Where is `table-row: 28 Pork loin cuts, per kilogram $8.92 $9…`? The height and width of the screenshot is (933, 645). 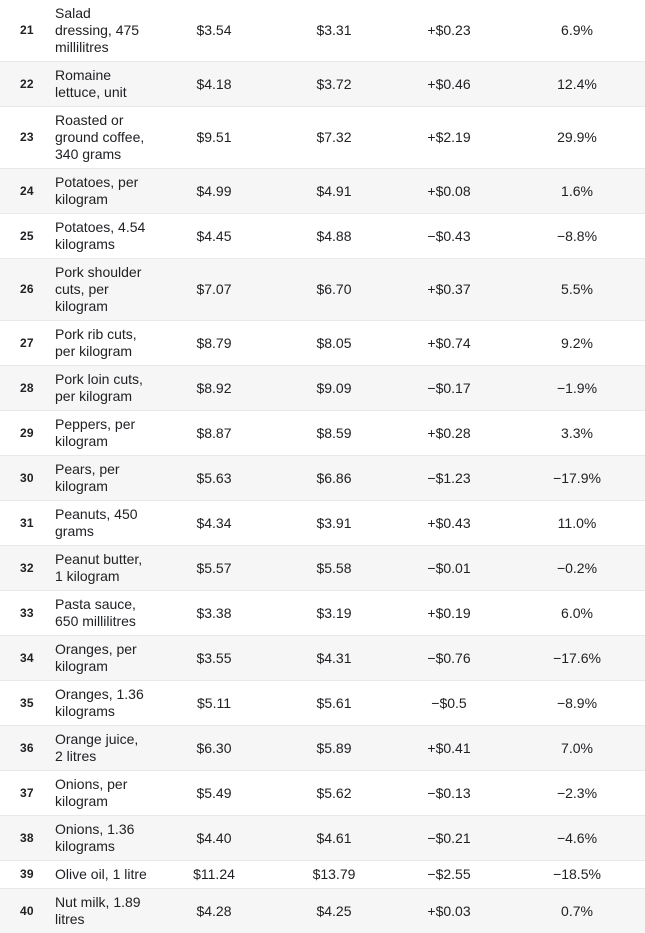 table-row: 28 Pork loin cuts, per kilogram $8.92 $9… is located at coordinates (322, 388).